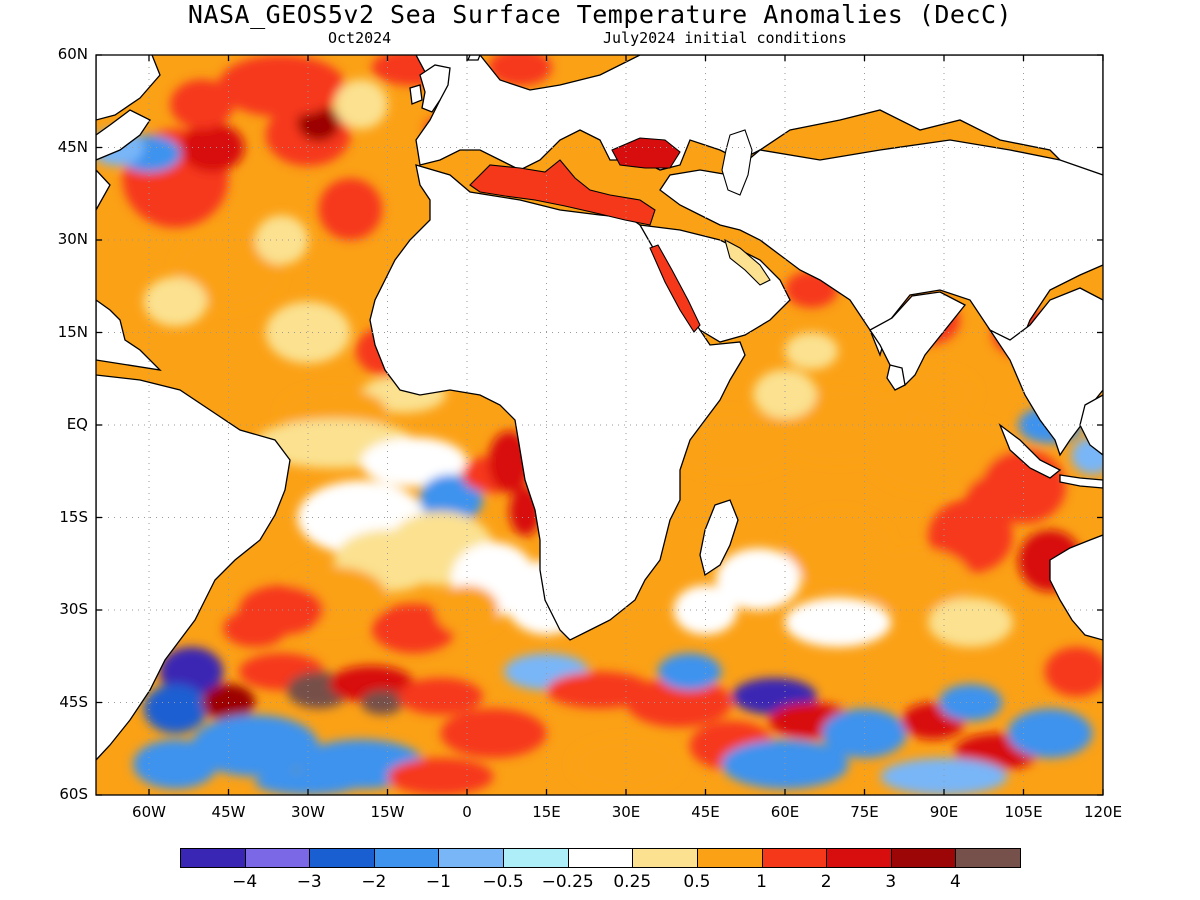 The width and height of the screenshot is (1200, 900). Describe the element at coordinates (562, 192) in the screenshot. I see `mediterranean` at that location.